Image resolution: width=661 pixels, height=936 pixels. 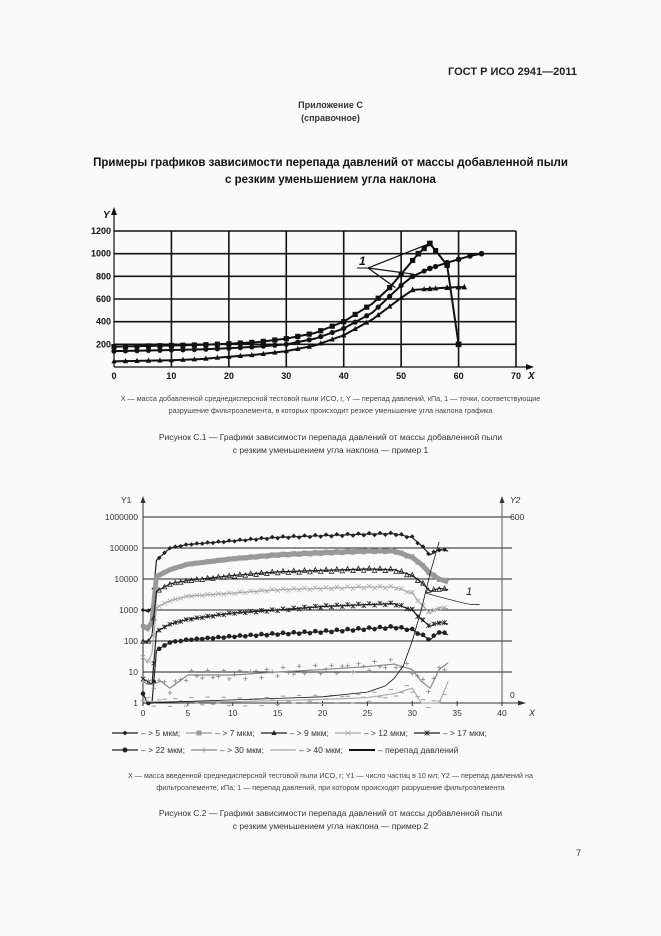 What do you see at coordinates (347, 733) in the screenshot?
I see `x-marker-icon` at bounding box center [347, 733].